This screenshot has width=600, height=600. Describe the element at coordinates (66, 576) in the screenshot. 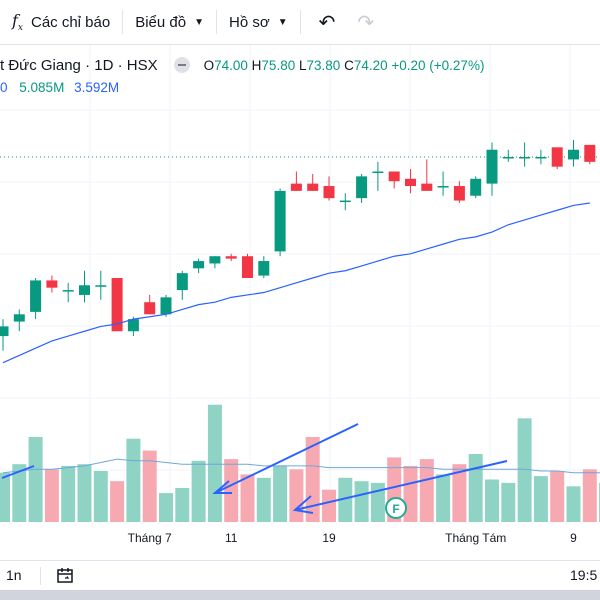

I see `calendar-goto-icon` at that location.